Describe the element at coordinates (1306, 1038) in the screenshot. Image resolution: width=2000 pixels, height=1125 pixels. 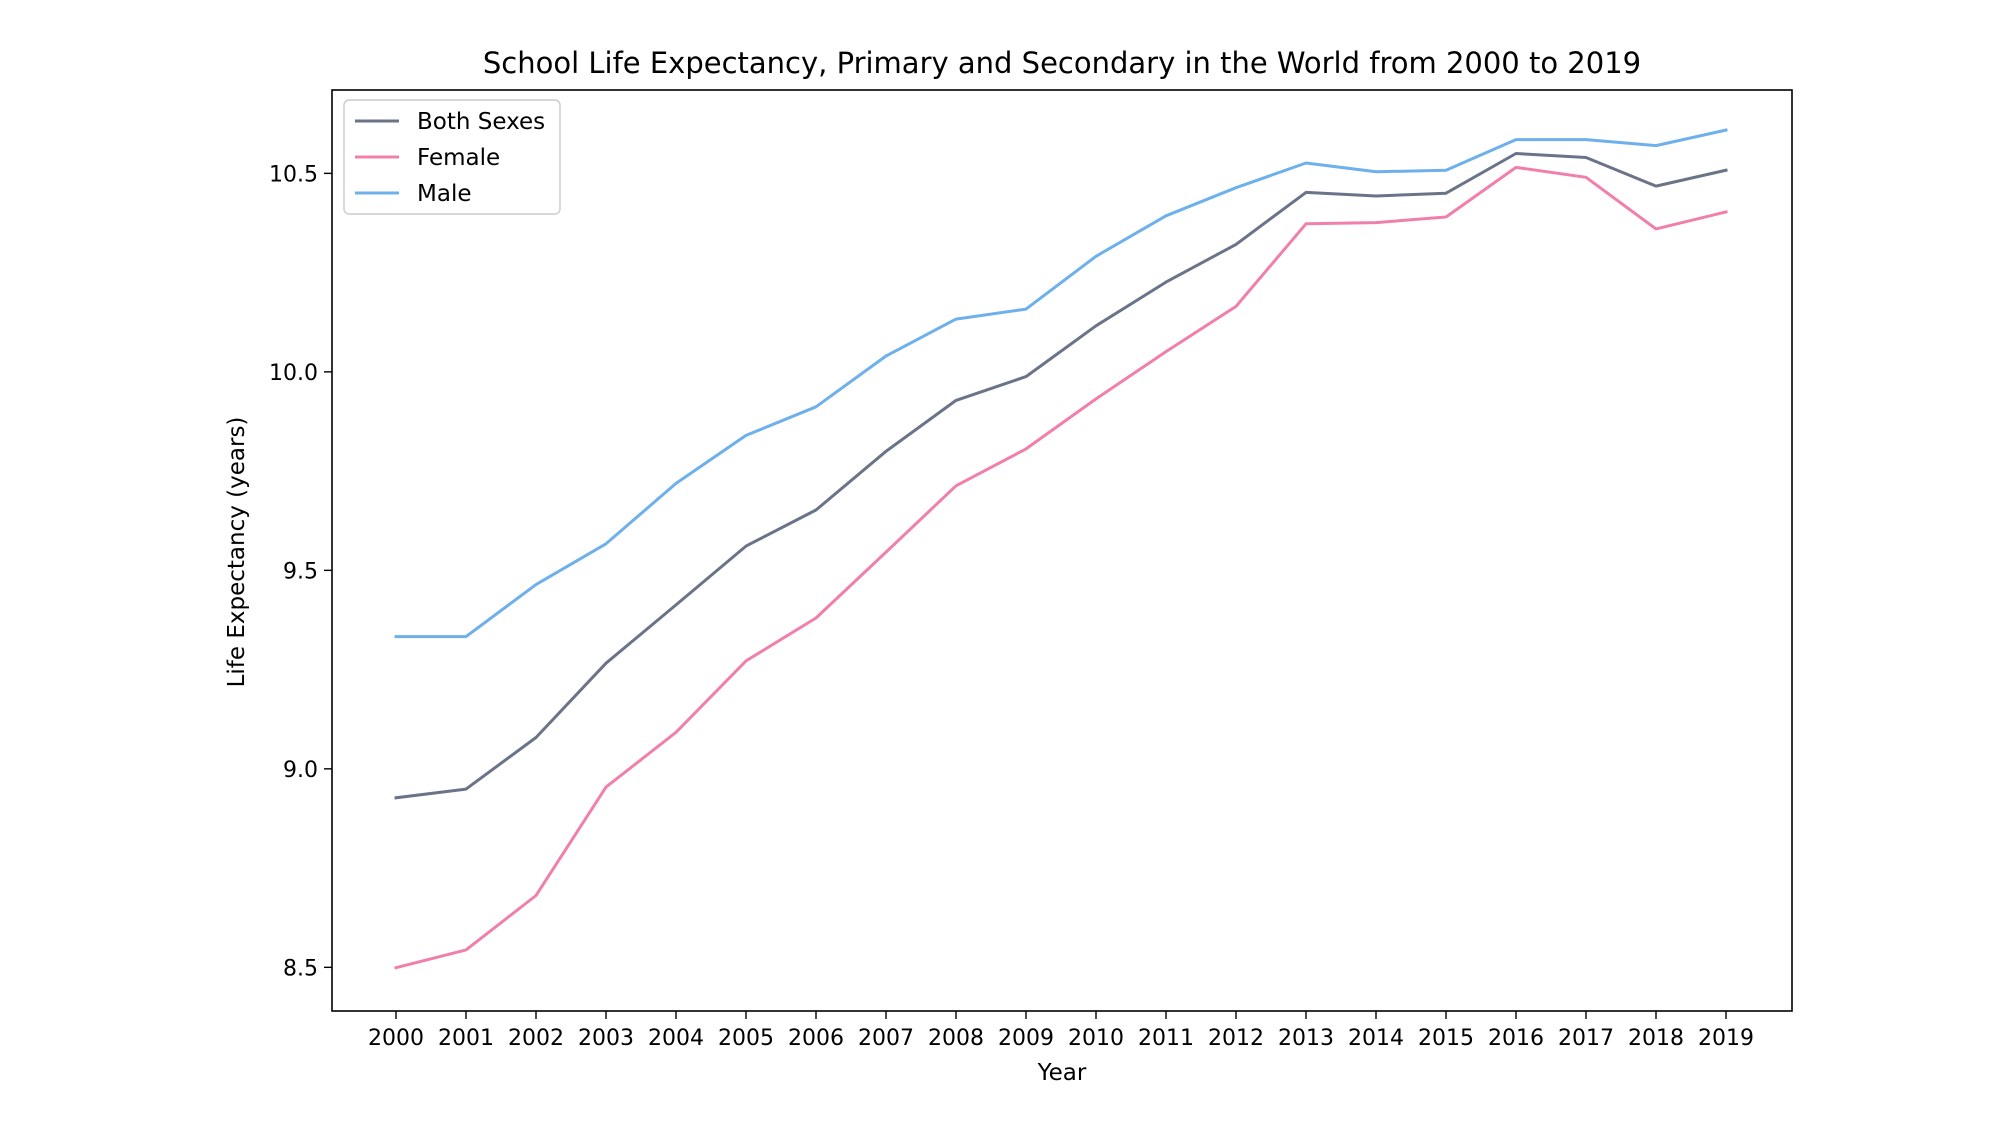
I see `x-tick-label: 2013` at that location.